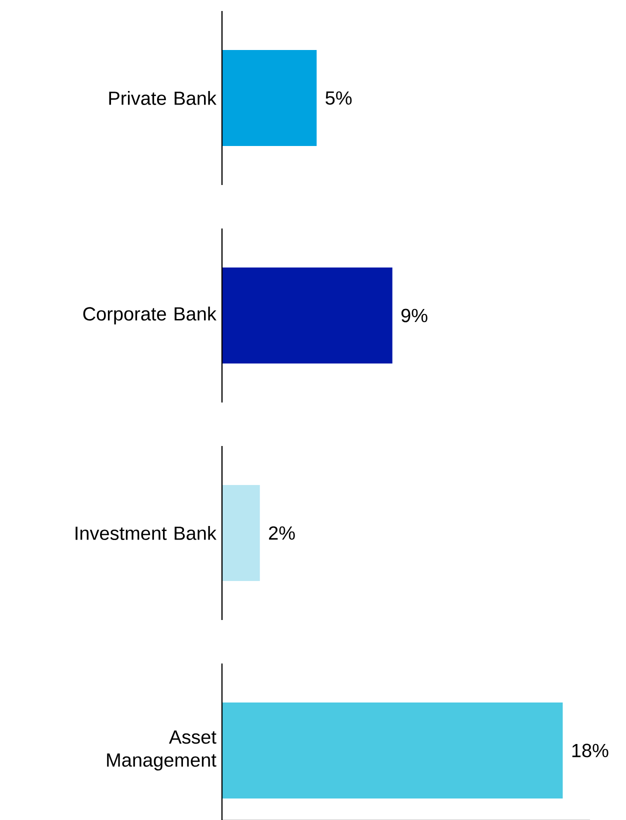 Image resolution: width=626 pixels, height=820 pixels. Describe the element at coordinates (162, 98) in the screenshot. I see `y-tick-label: Private Bank` at that location.